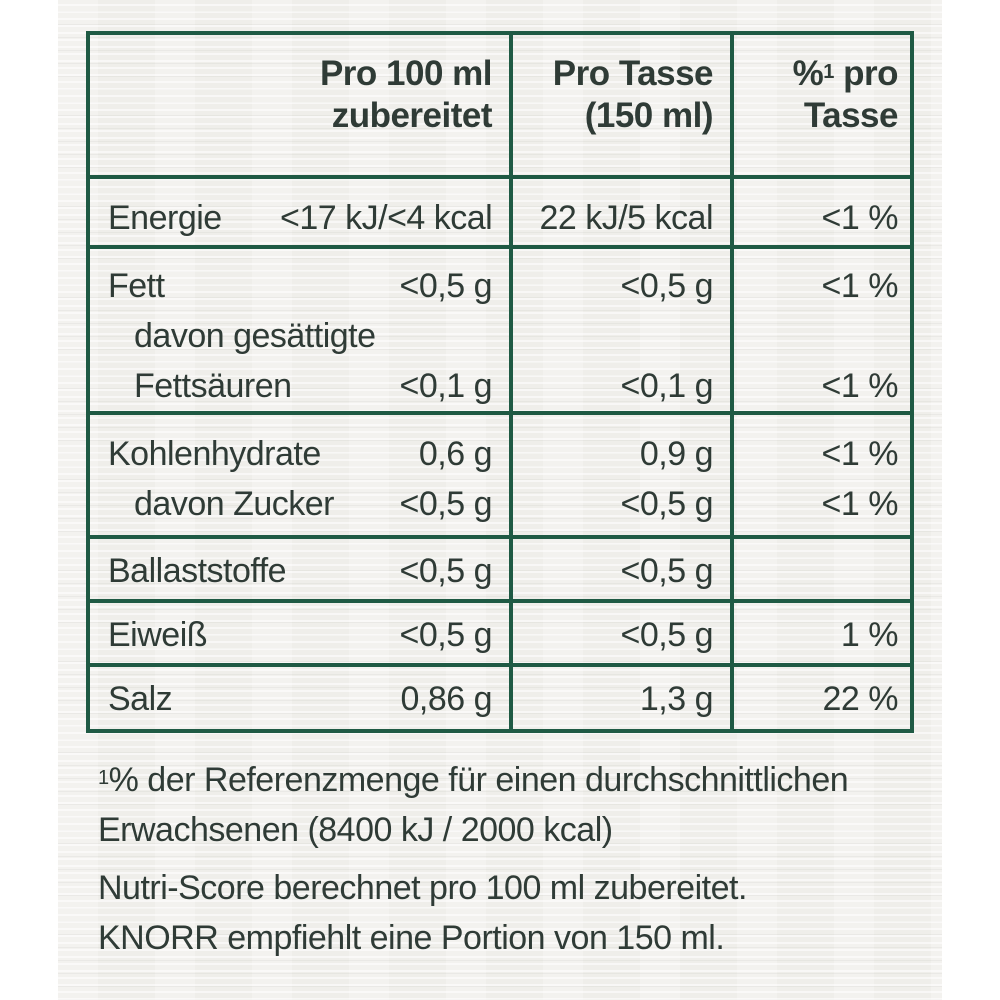 The image size is (1000, 1000). Describe the element at coordinates (291, 95) in the screenshot. I see `header-per-100ml: Pro 100 ml zubereitet` at that location.